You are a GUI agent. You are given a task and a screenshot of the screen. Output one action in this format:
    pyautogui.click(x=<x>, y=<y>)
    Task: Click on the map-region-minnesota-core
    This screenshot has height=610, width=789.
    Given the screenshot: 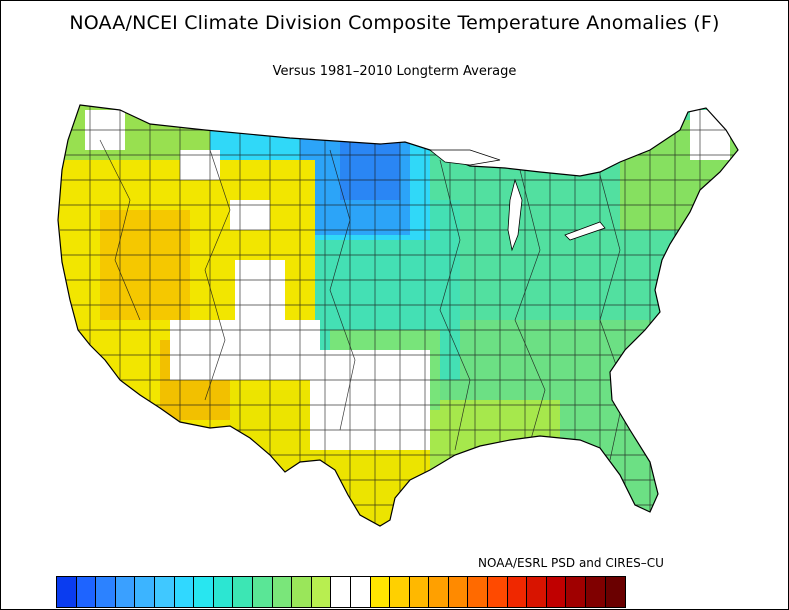 What is the action you would take?
    pyautogui.click(x=370, y=170)
    